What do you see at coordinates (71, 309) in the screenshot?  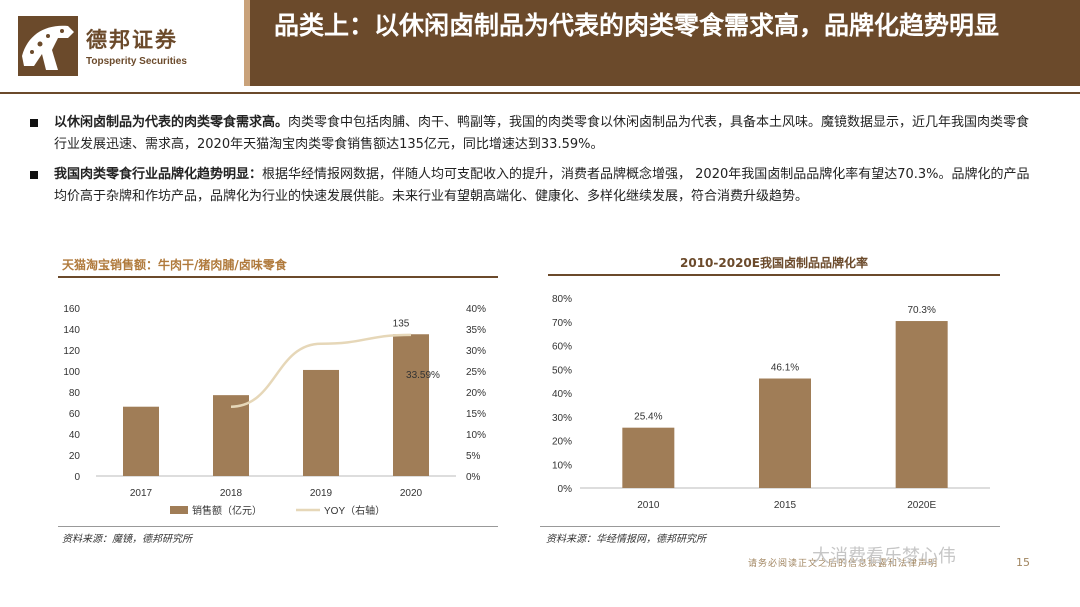 I see `y-tick-label: 160` at bounding box center [71, 309].